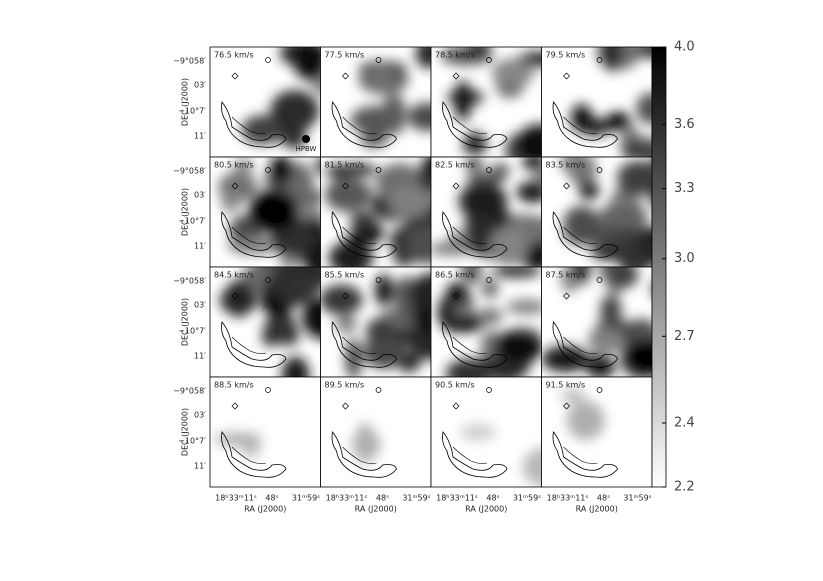 The height and width of the screenshot is (581, 823). What do you see at coordinates (234, 275) in the screenshot?
I see `panel-label: 84.5 km/s` at bounding box center [234, 275].